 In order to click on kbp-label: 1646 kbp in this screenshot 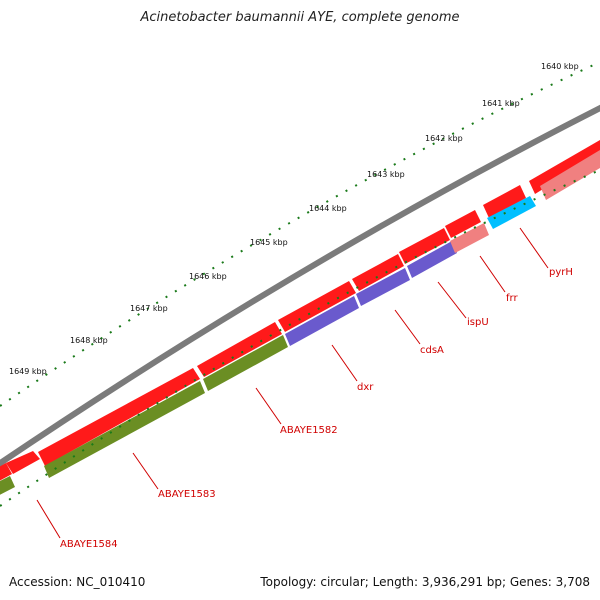, I will do `click(208, 276)`.